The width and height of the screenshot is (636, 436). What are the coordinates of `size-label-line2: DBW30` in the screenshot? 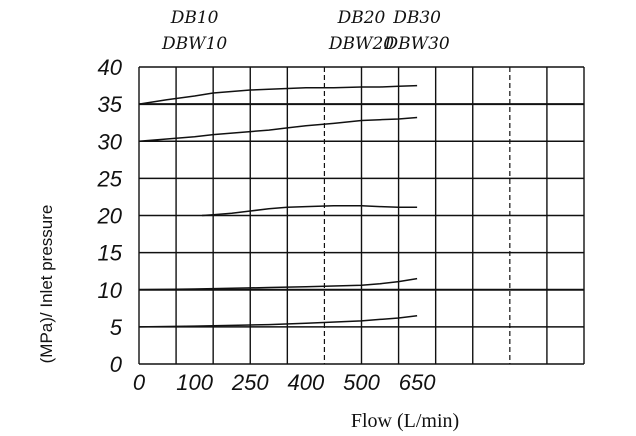 It's located at (417, 44).